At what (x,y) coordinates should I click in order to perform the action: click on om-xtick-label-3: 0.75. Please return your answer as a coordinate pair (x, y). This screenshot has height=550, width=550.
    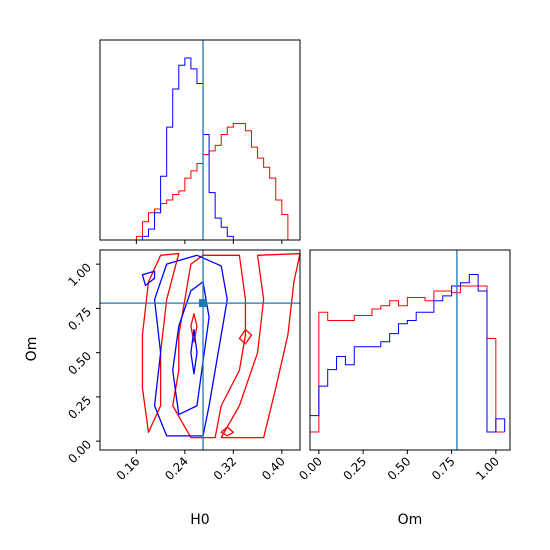
    Looking at the image, I should click on (443, 468).